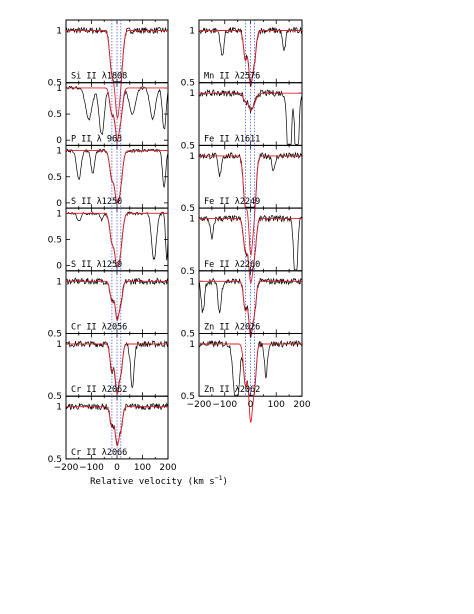  Describe the element at coordinates (232, 328) in the screenshot. I see `ion-label: Zn II λ2026` at that location.